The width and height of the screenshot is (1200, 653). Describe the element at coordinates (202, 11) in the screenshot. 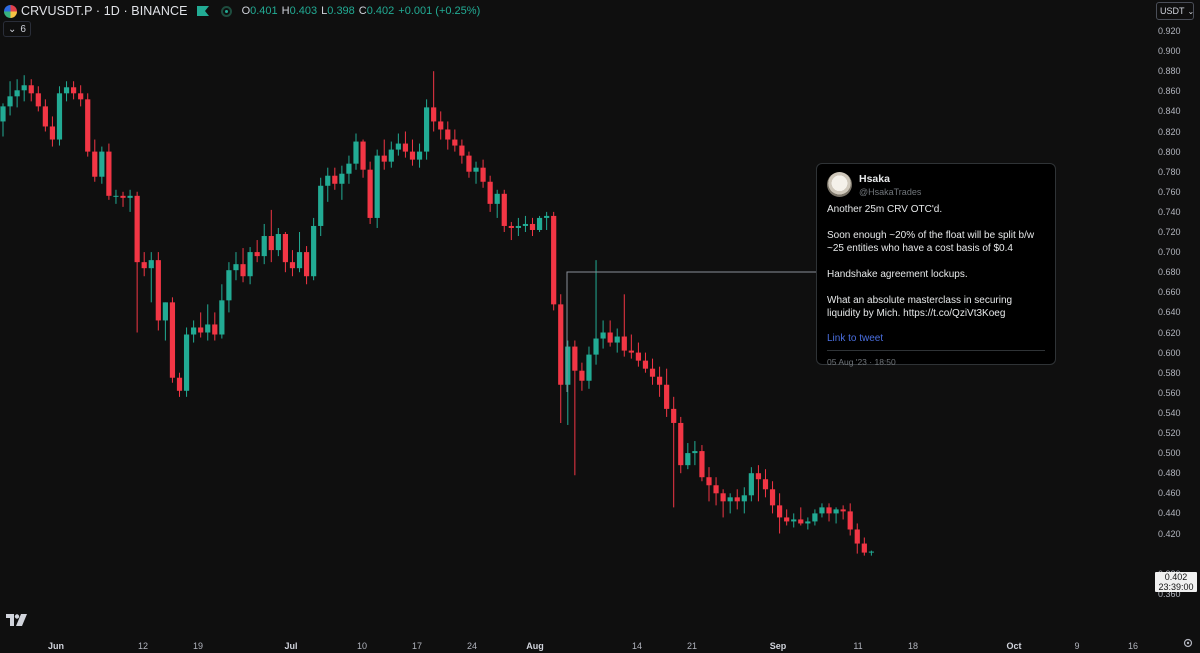

I see `flag-icon` at that location.